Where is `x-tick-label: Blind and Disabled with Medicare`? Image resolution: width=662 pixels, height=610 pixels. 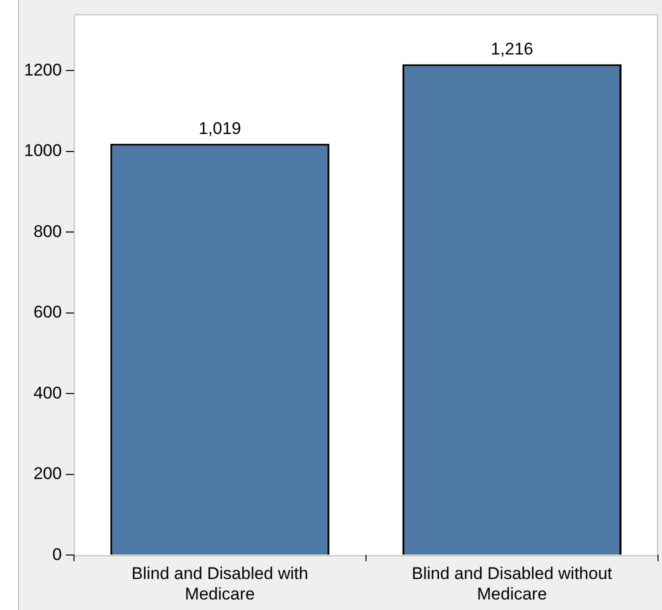
x-tick-label: Blind and Disabled with Medicare is located at coordinates (220, 584).